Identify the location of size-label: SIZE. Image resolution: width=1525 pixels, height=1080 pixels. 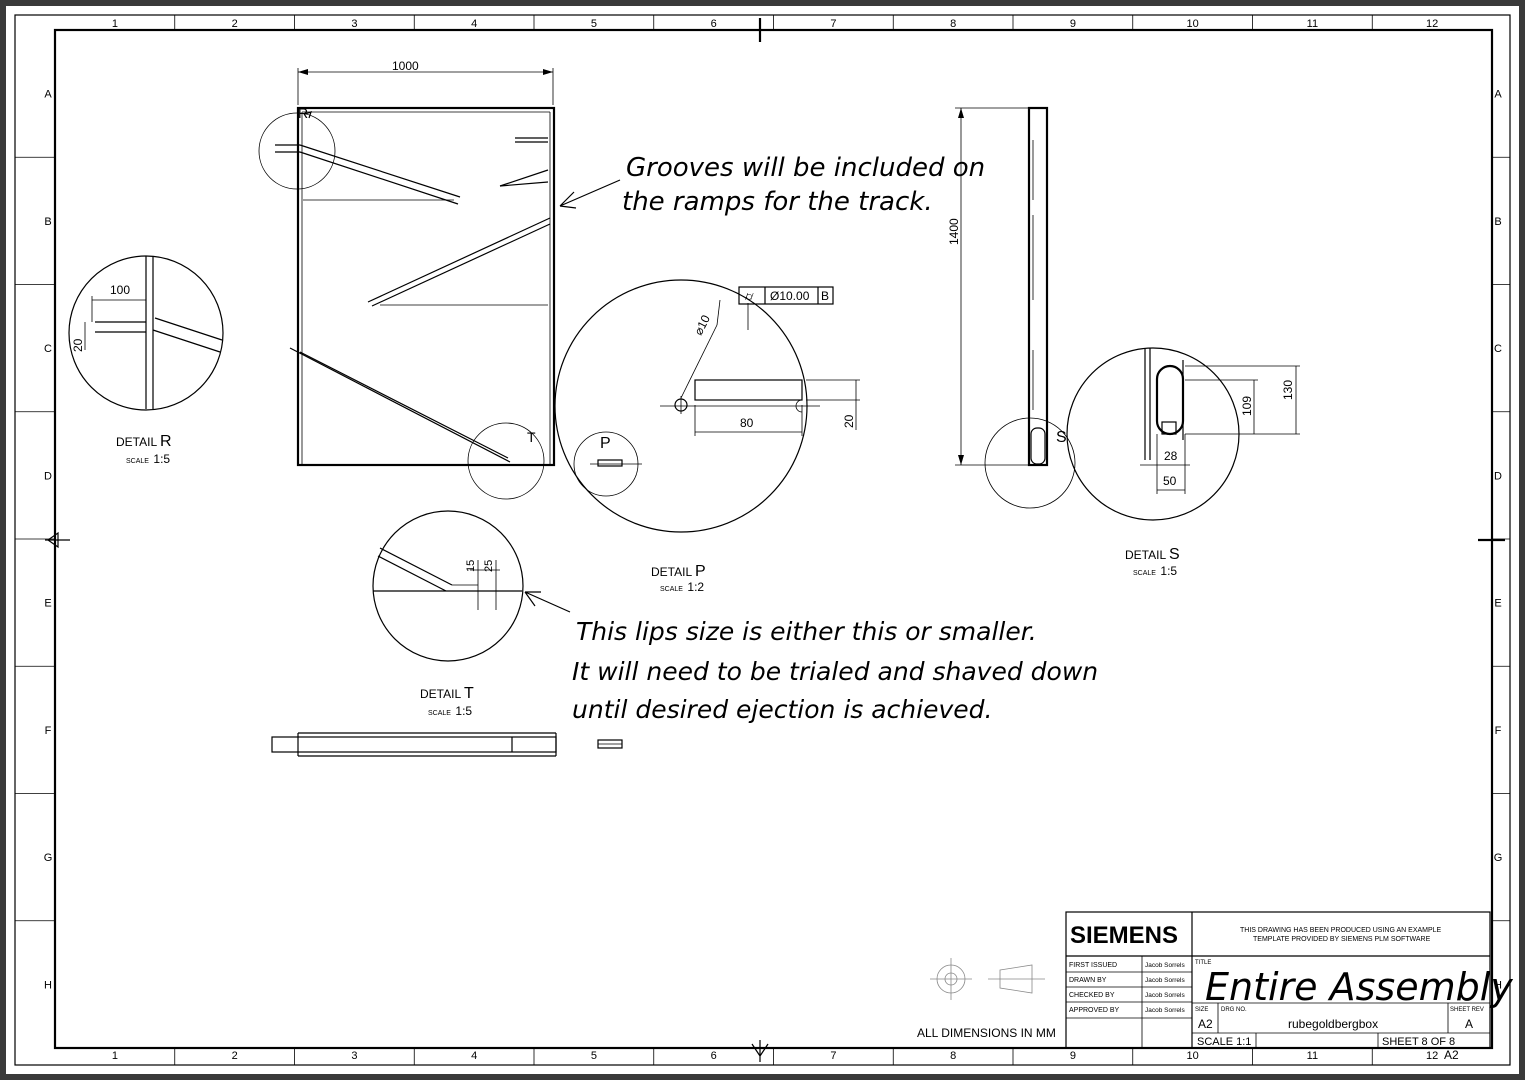
(1201, 1010).